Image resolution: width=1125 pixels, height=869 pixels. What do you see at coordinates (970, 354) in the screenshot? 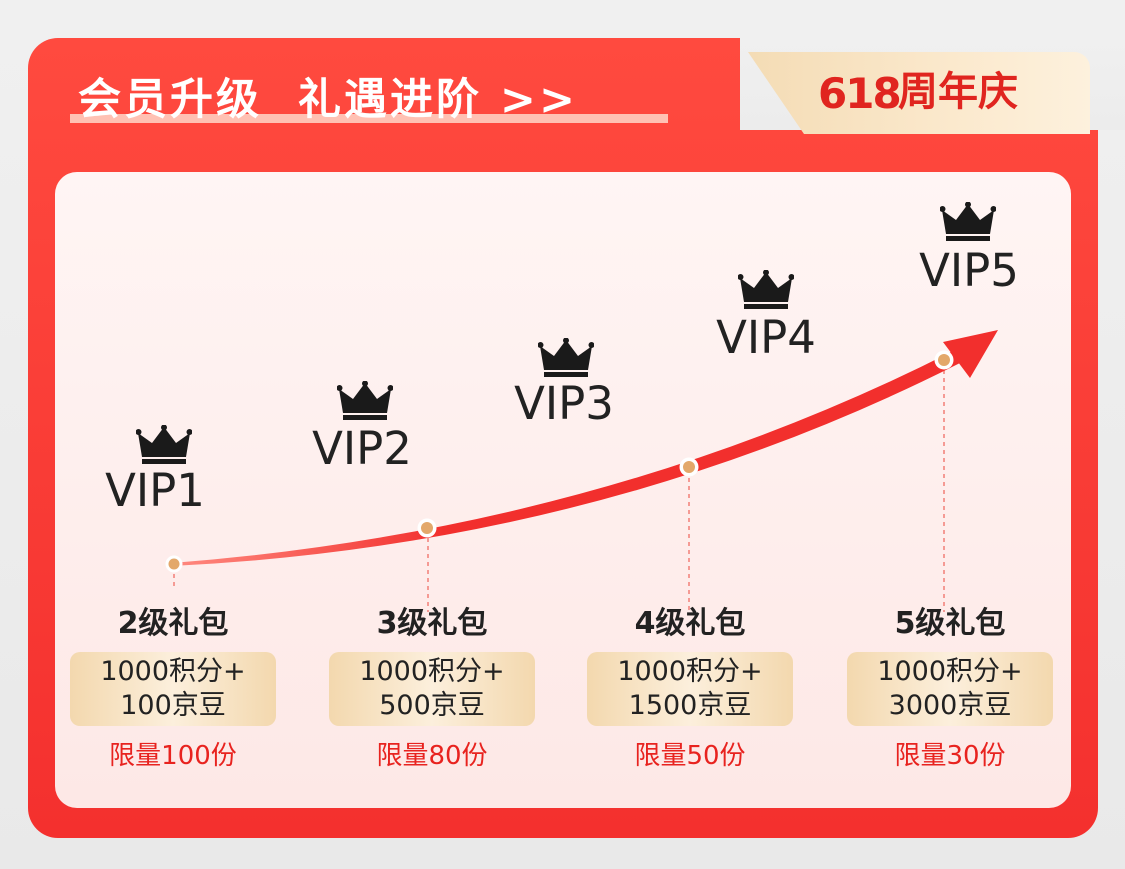
I see `progress-arrow-head` at bounding box center [970, 354].